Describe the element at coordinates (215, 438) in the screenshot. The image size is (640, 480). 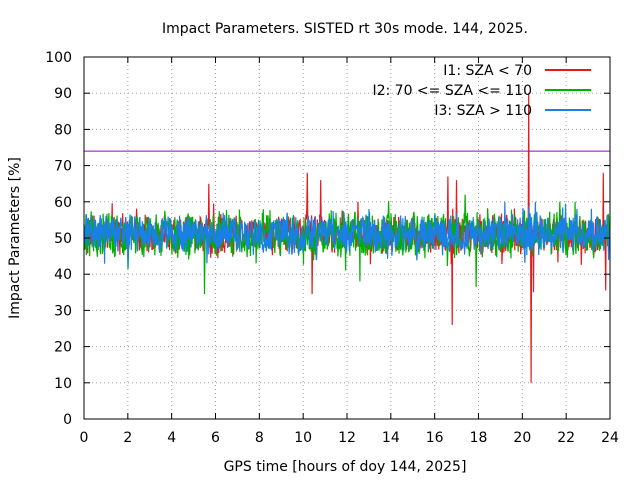
I see `x-tick-label: 6` at that location.